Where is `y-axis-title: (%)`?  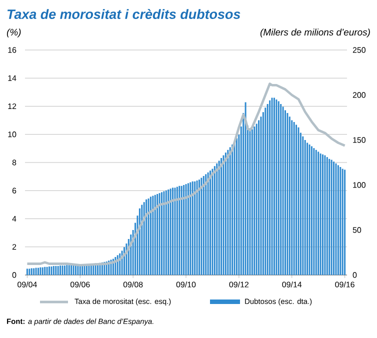
y-axis-title: (%) is located at coordinates (13, 33).